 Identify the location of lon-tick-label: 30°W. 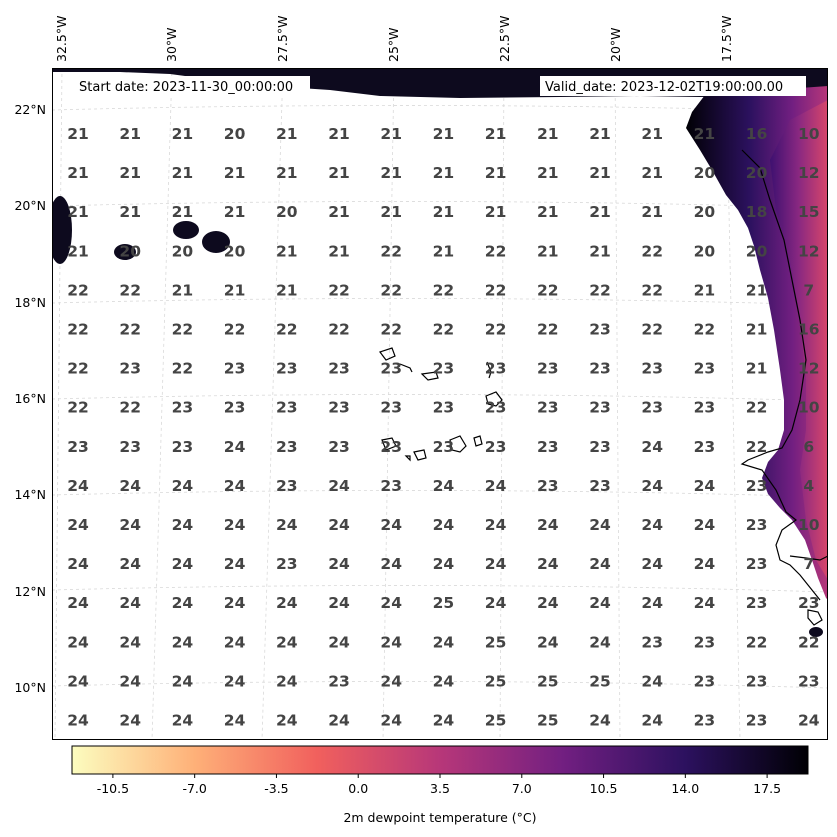
(171, 44).